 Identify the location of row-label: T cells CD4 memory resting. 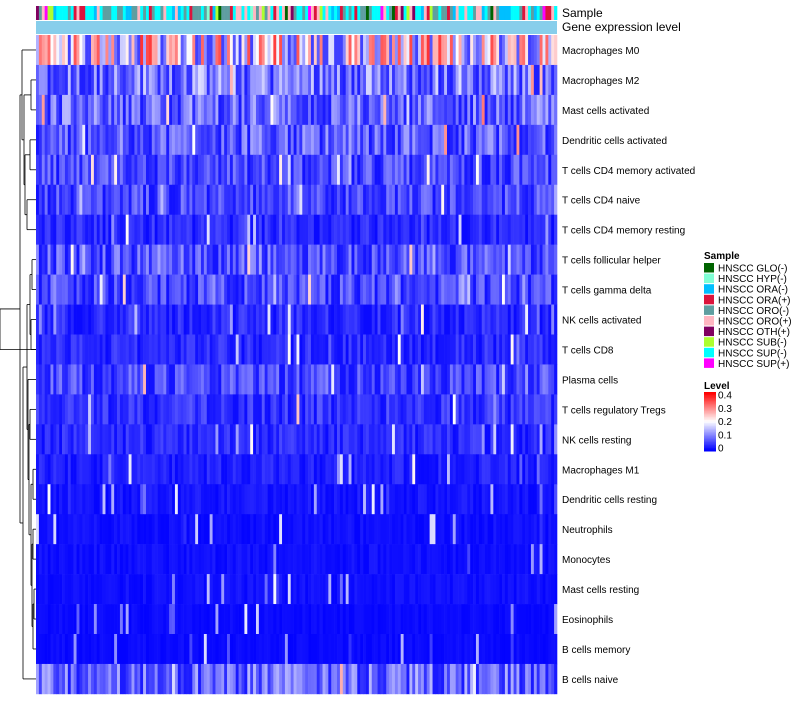
(623, 231).